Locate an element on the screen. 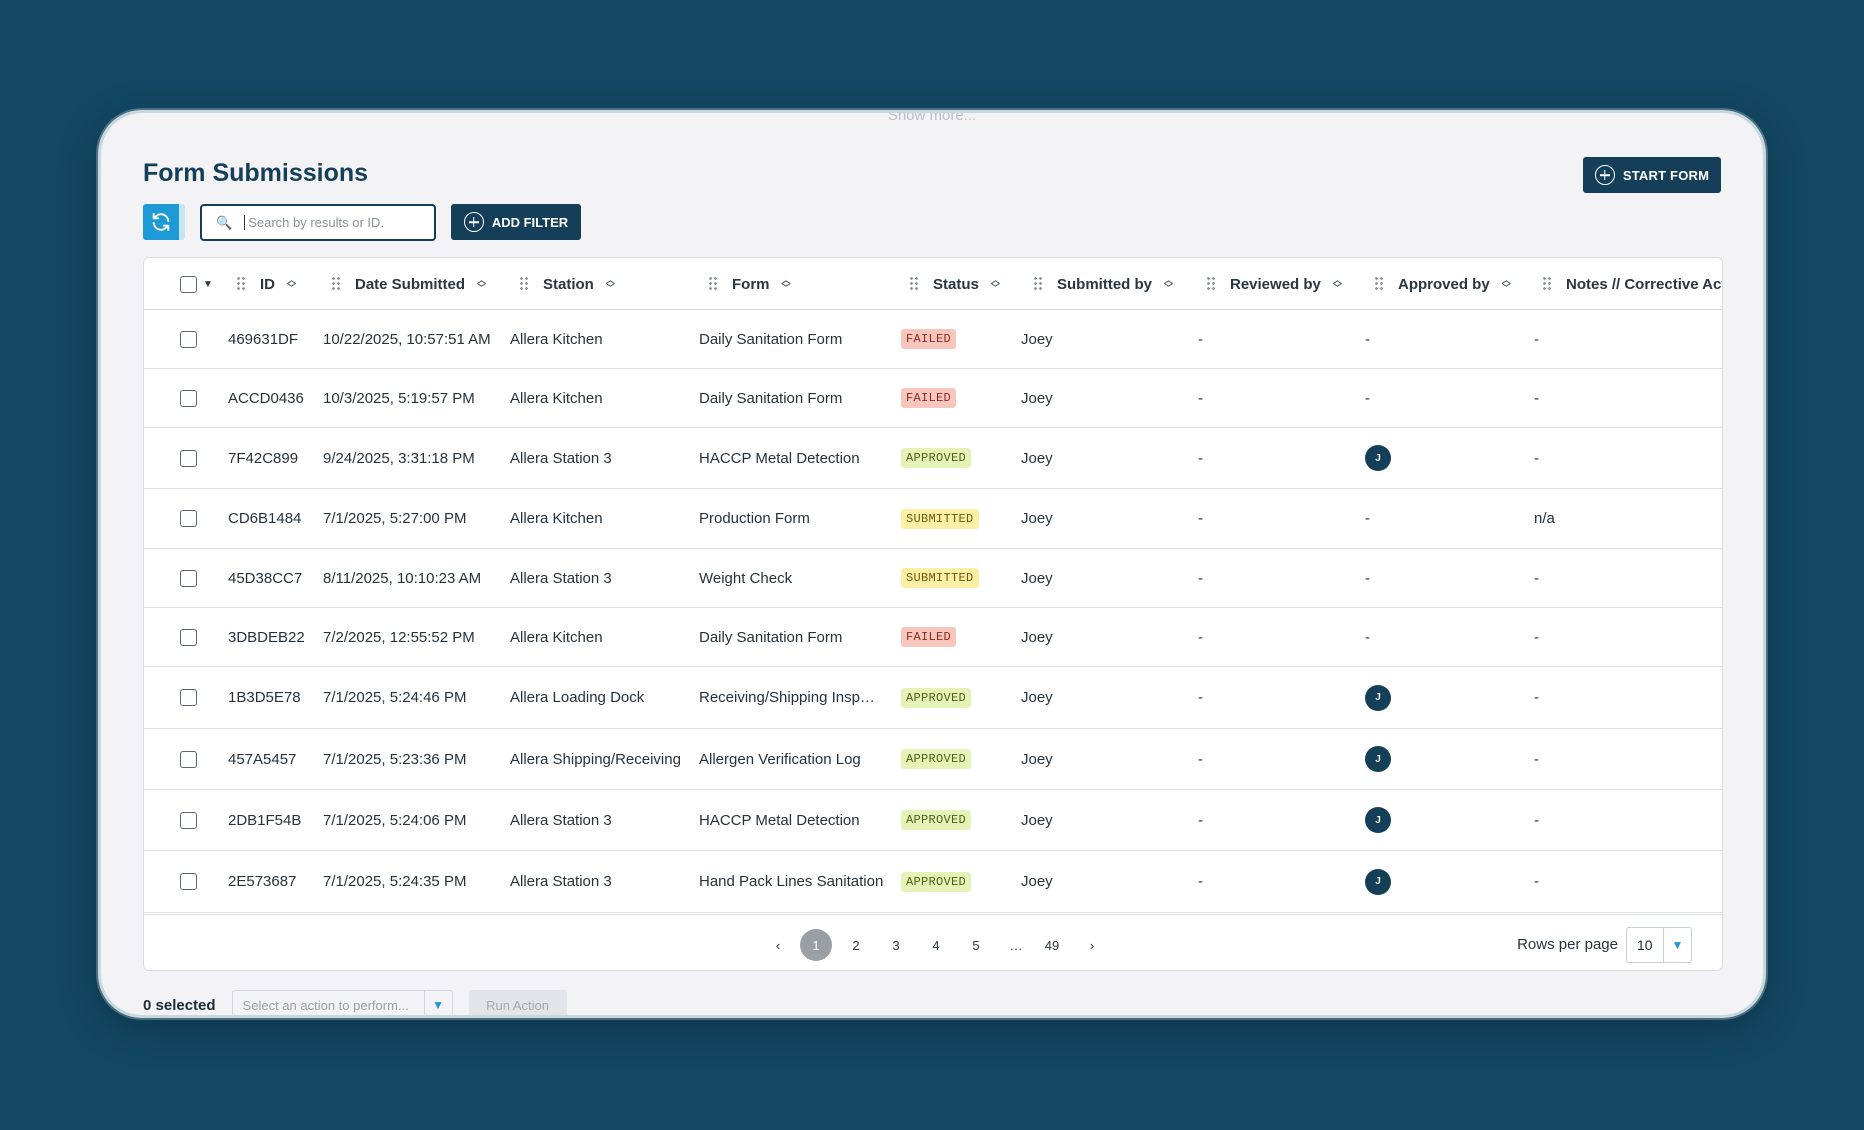 The height and width of the screenshot is (1130, 1864). cell-id: ACCD0436 is located at coordinates (266, 398).